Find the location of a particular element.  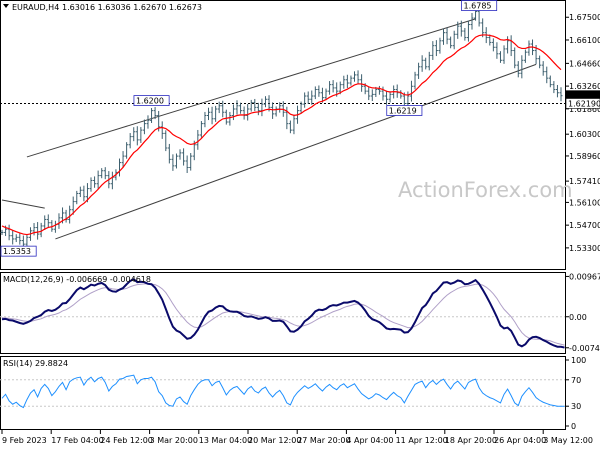

rsi-axis-label: 70 is located at coordinates (576, 380).